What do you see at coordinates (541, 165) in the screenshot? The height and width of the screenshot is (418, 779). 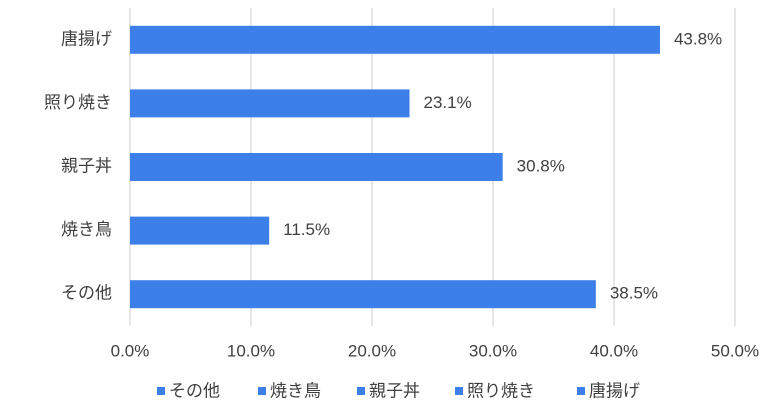 I see `value-label: 30.8%` at bounding box center [541, 165].